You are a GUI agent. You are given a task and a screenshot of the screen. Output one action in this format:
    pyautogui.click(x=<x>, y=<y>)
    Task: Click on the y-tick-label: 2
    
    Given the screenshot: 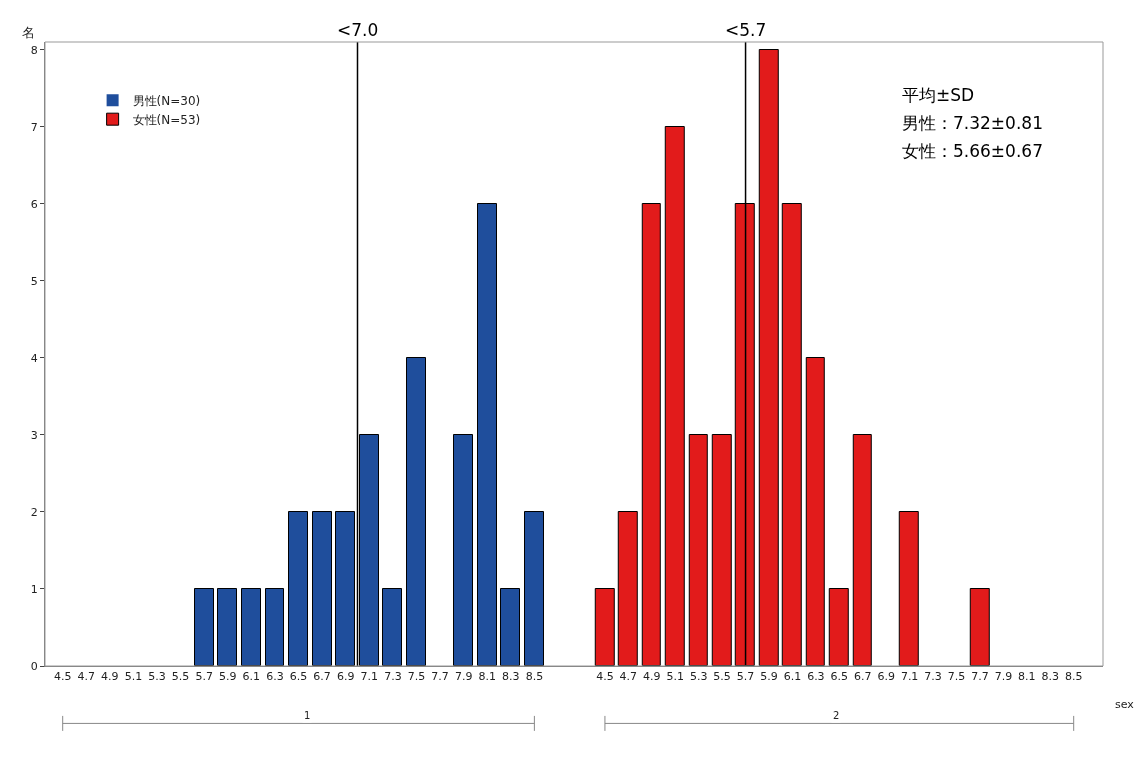 What is the action you would take?
    pyautogui.click(x=34, y=512)
    